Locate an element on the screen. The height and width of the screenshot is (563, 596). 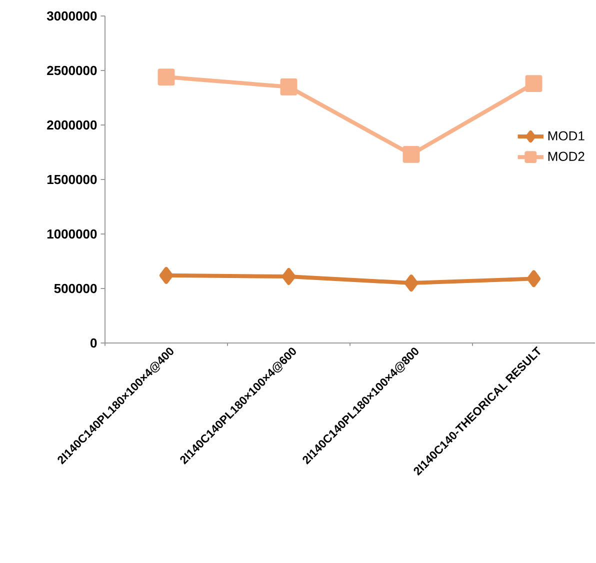
y-tick-label: 2000000 is located at coordinates (72, 125).